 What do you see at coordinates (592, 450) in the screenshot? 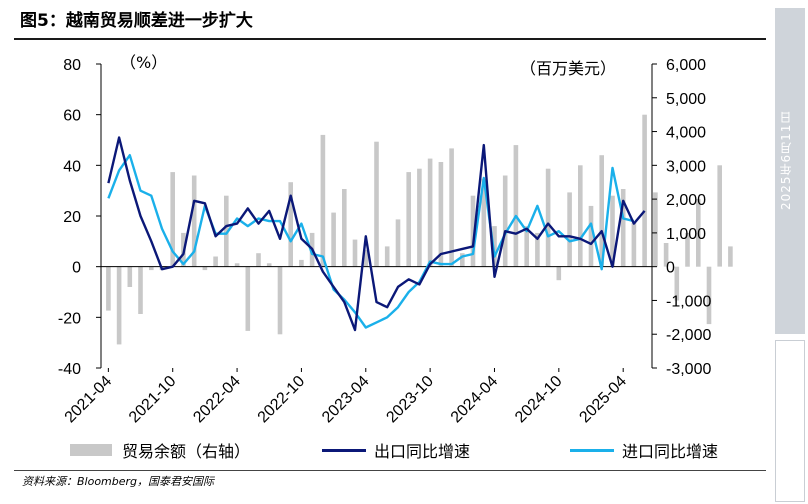
I see `legend-swatch-import` at bounding box center [592, 450].